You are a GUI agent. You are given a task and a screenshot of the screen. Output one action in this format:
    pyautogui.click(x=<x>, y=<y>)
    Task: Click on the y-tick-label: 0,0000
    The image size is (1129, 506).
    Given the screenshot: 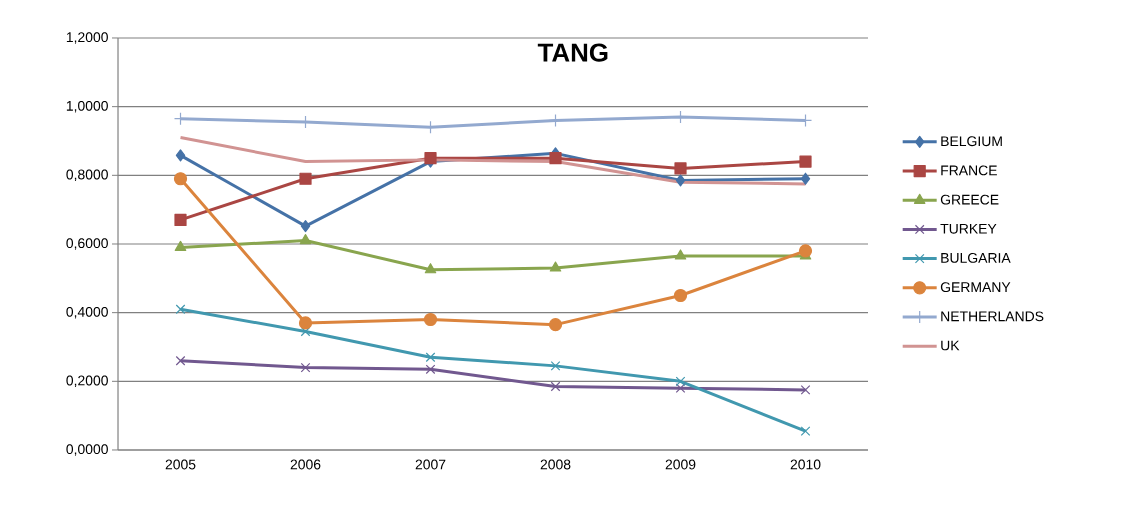 What is the action you would take?
    pyautogui.click(x=87, y=450)
    